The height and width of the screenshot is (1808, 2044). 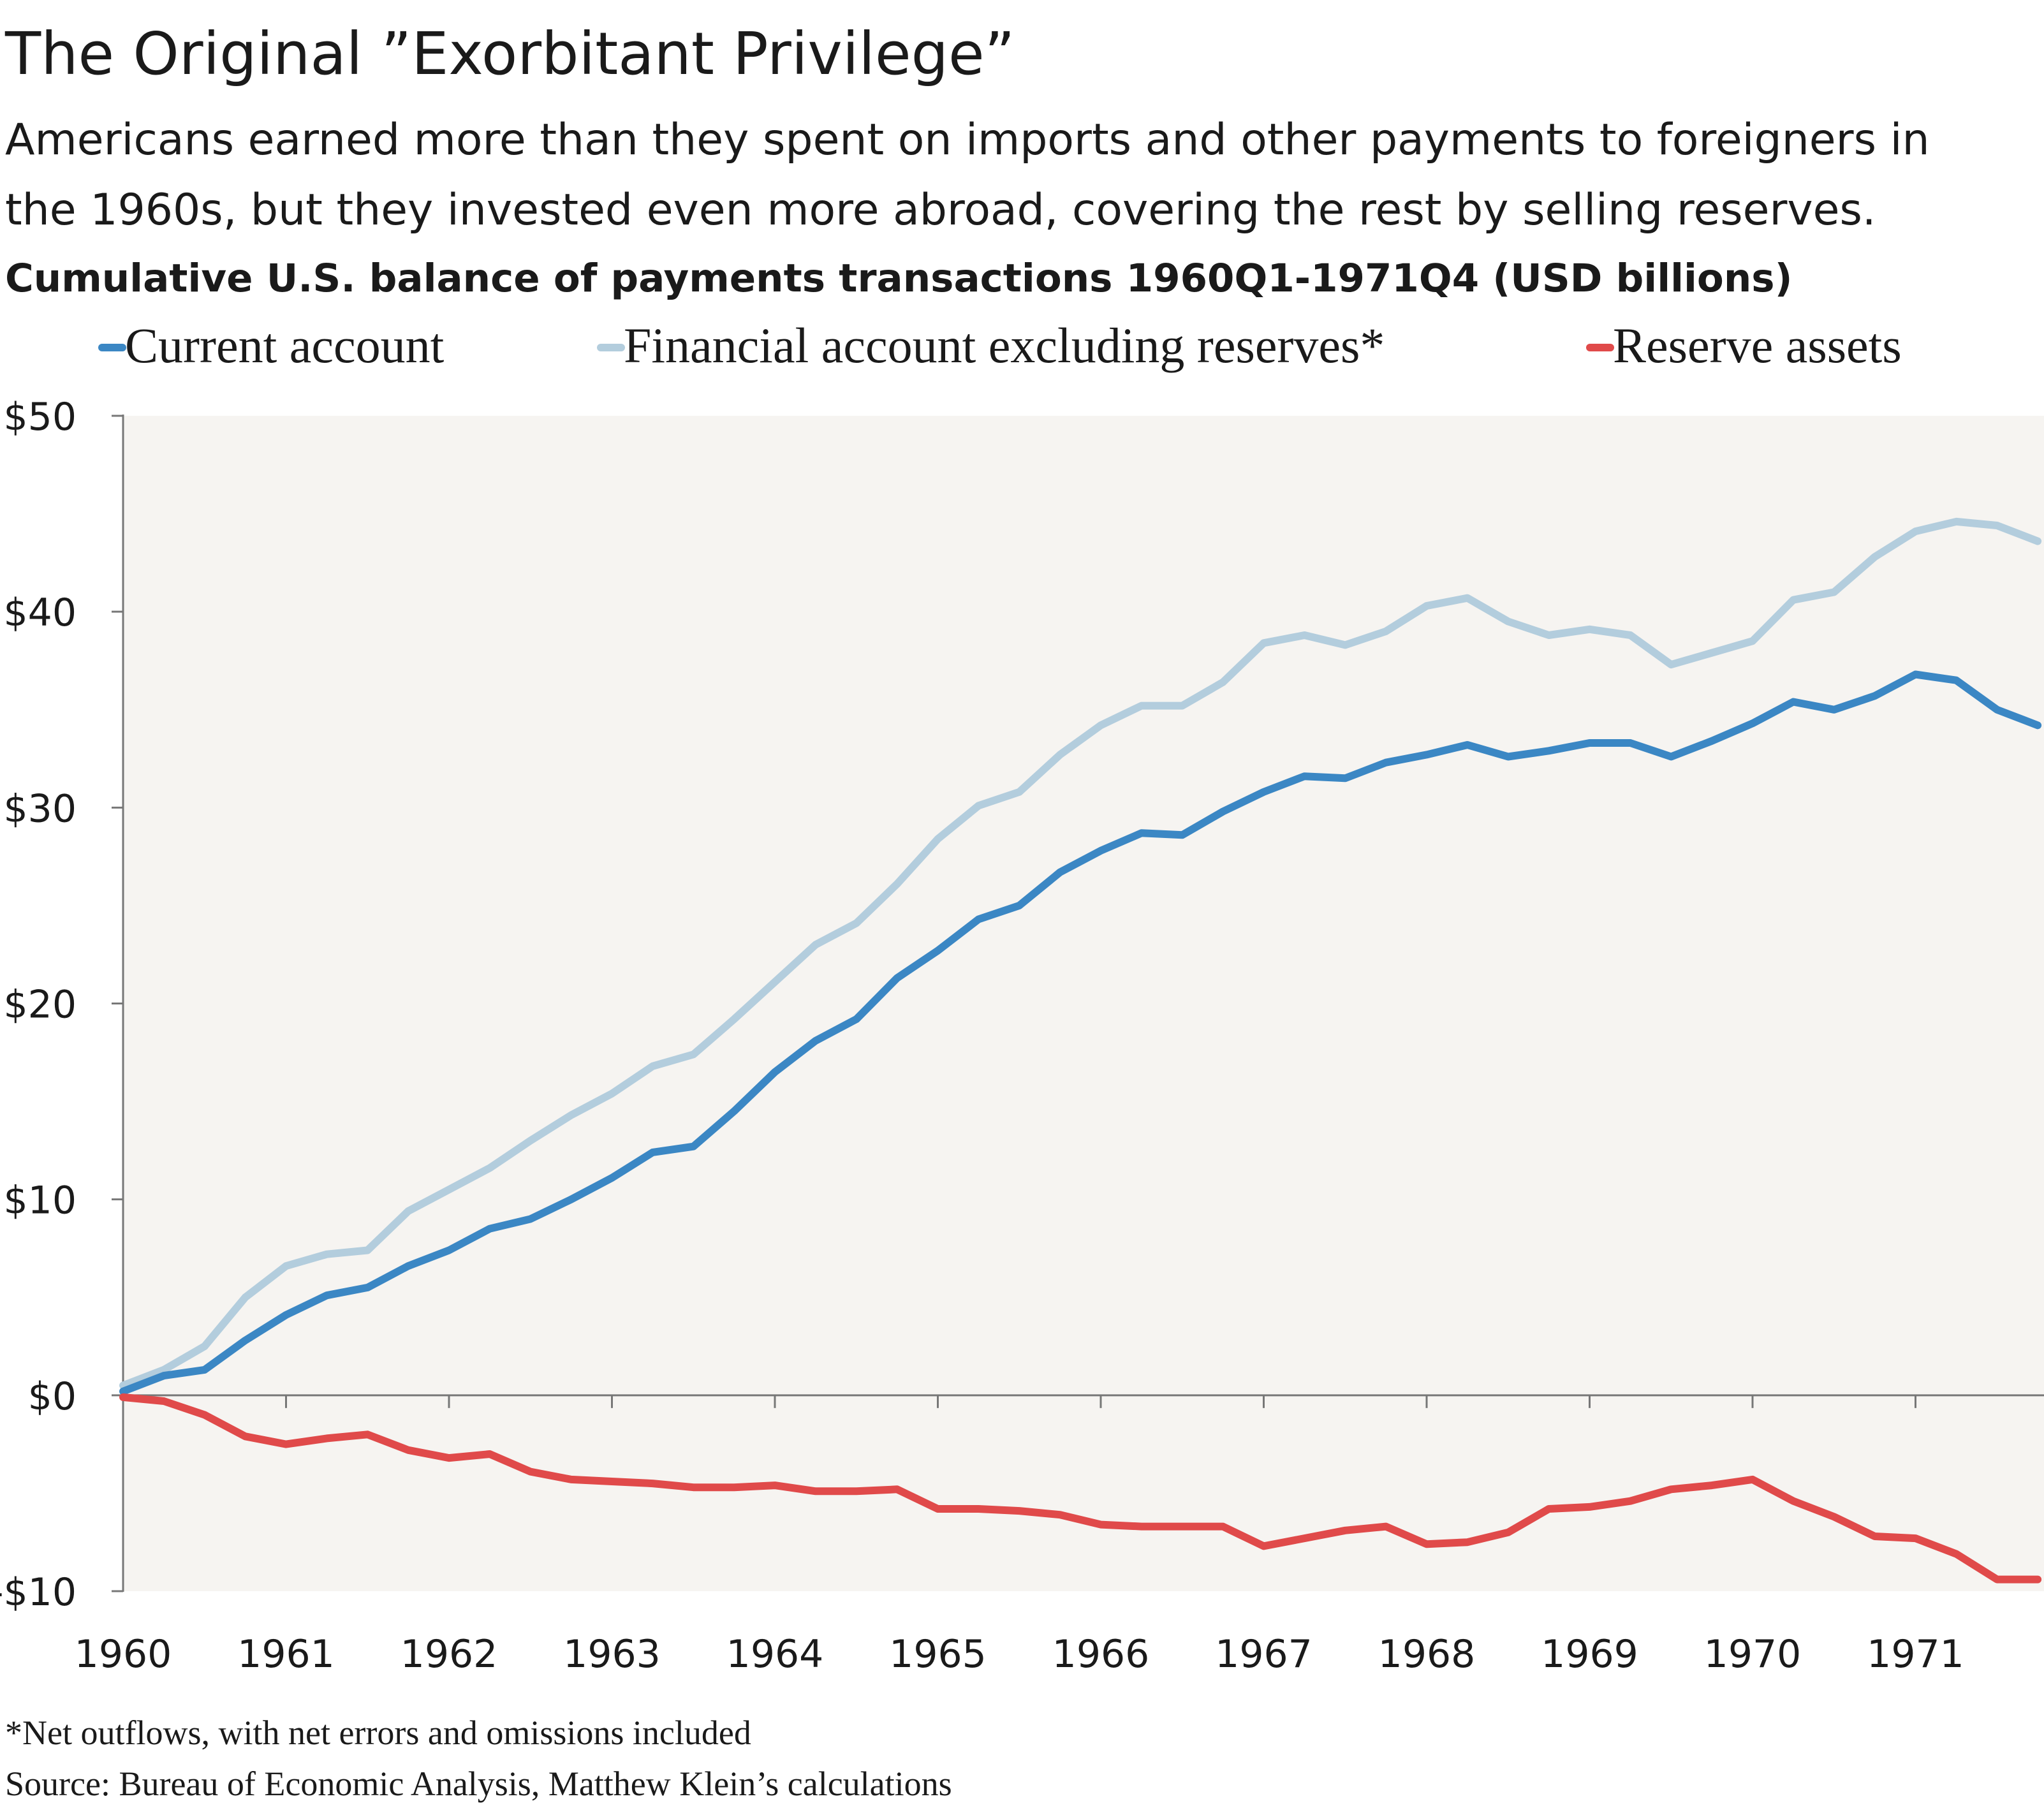 I want to click on legend-item-financial-account: Financial account excluding reserves*, so click(x=991, y=345).